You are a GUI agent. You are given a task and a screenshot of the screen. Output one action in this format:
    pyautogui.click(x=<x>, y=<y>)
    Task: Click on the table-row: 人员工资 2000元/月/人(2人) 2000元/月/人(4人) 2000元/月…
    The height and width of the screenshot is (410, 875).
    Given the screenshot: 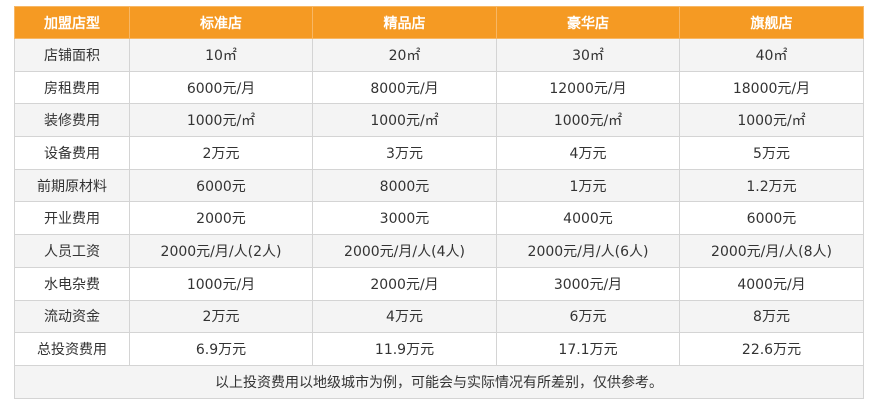 What is the action you would take?
    pyautogui.click(x=439, y=251)
    